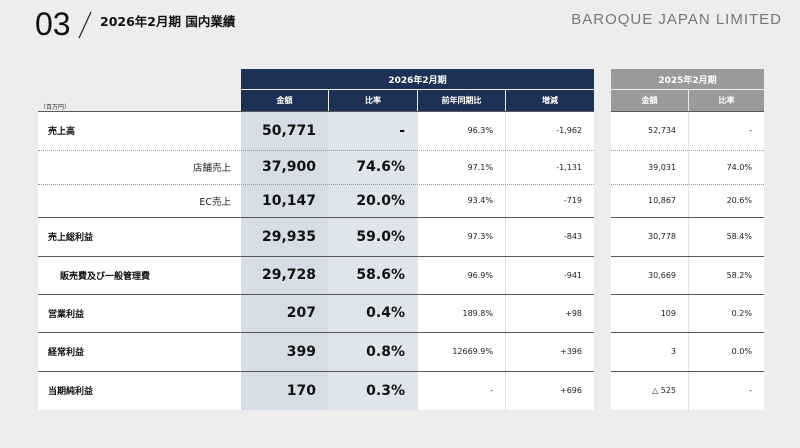 The height and width of the screenshot is (448, 800). I want to click on amount-value: 10,147, so click(288, 200).